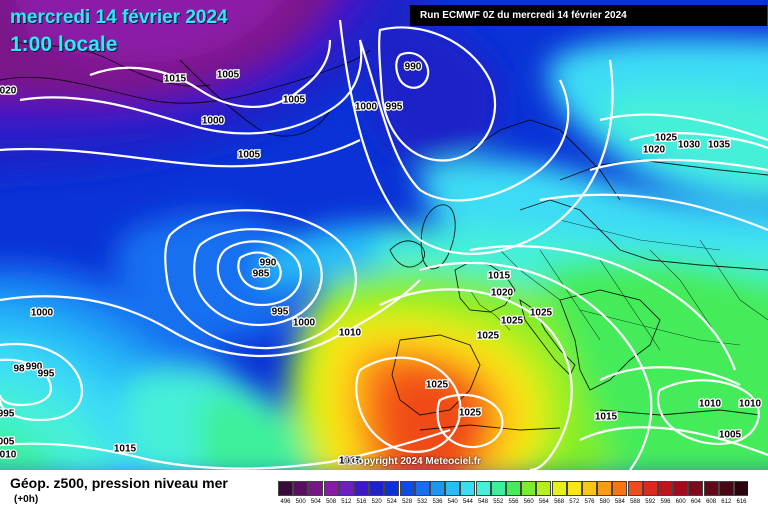 The width and height of the screenshot is (768, 512). I want to click on isobar-label: 98, so click(19, 369).